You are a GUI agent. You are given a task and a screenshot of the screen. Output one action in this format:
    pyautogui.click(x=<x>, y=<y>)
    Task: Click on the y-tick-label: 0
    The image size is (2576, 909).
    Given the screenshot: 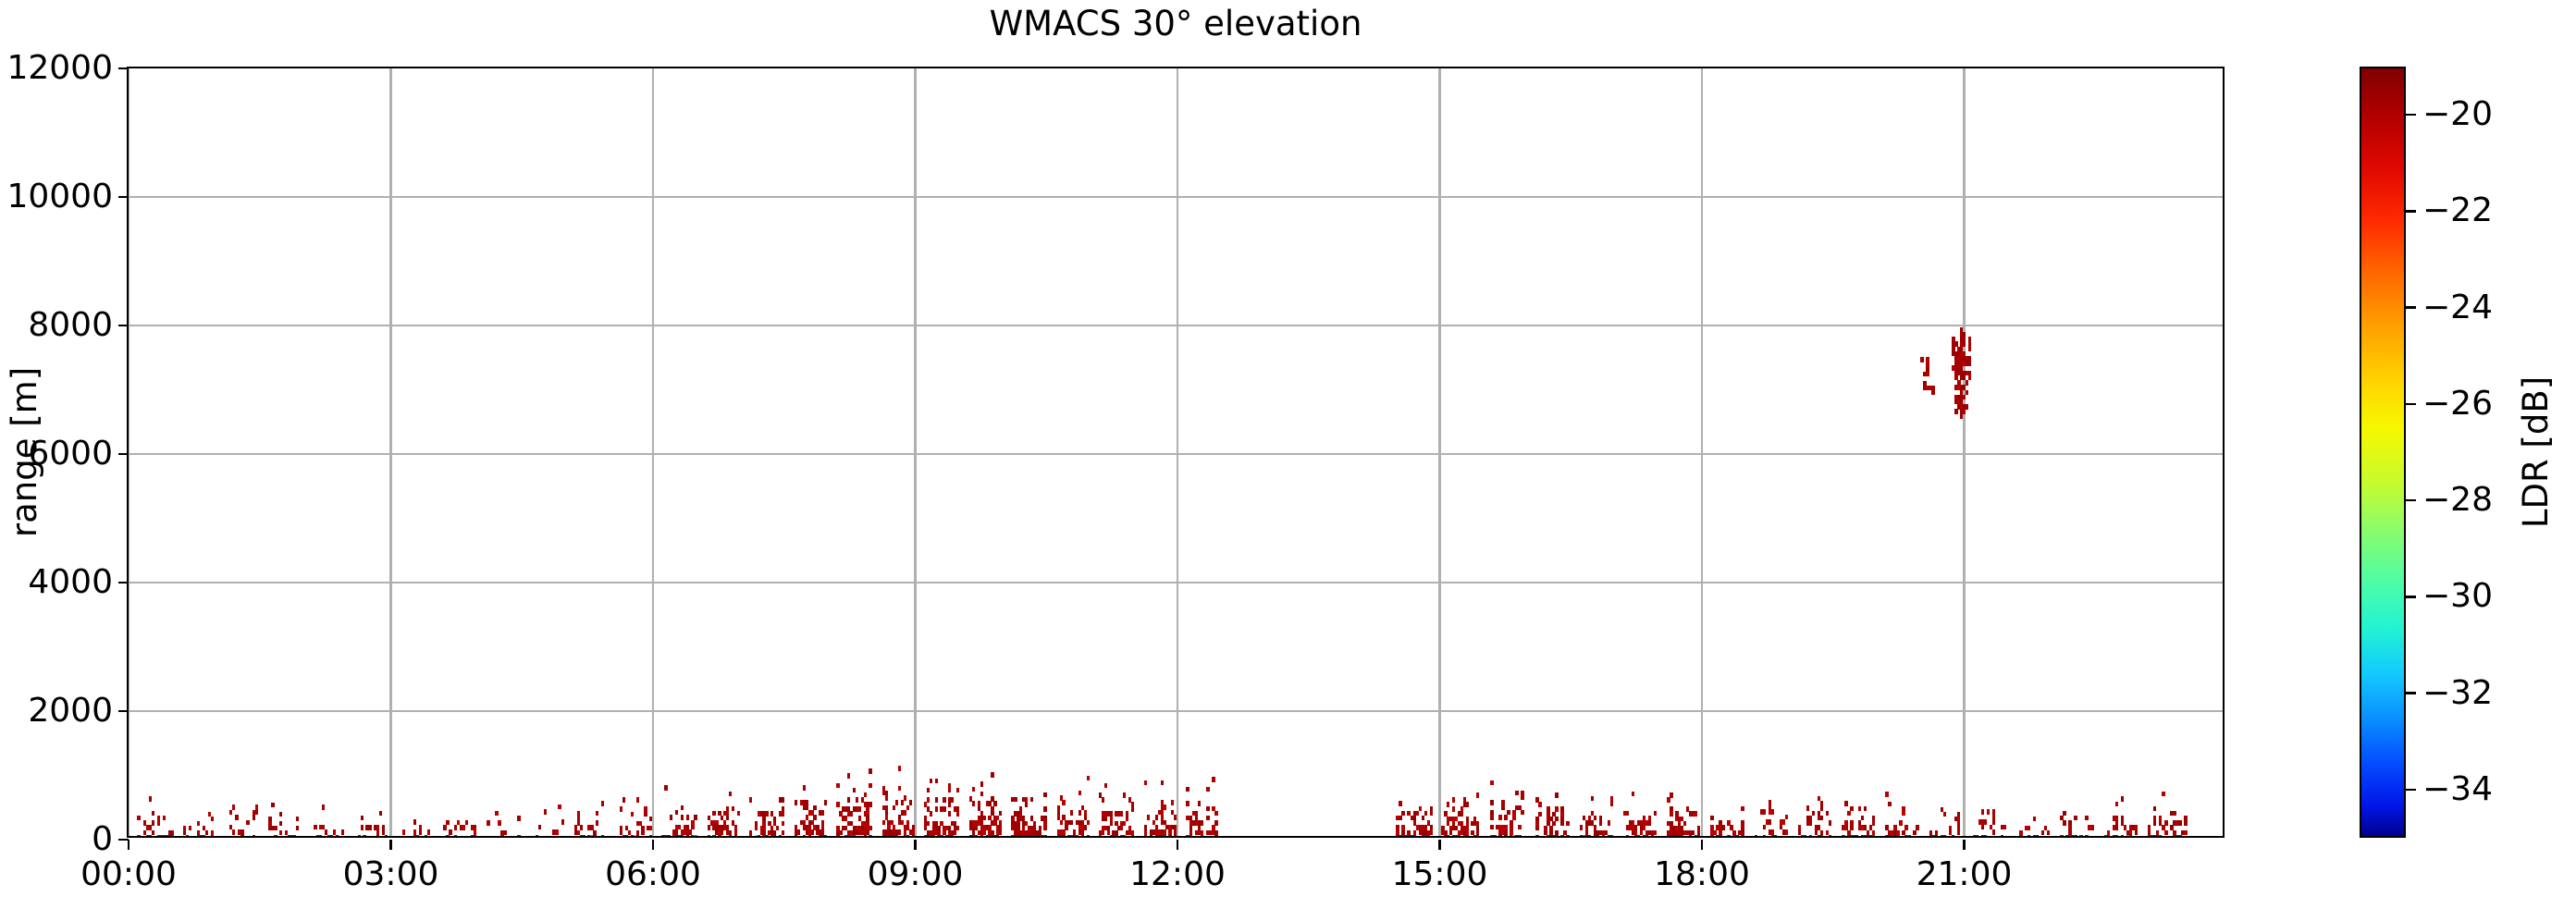 What is the action you would take?
    pyautogui.click(x=102, y=839)
    